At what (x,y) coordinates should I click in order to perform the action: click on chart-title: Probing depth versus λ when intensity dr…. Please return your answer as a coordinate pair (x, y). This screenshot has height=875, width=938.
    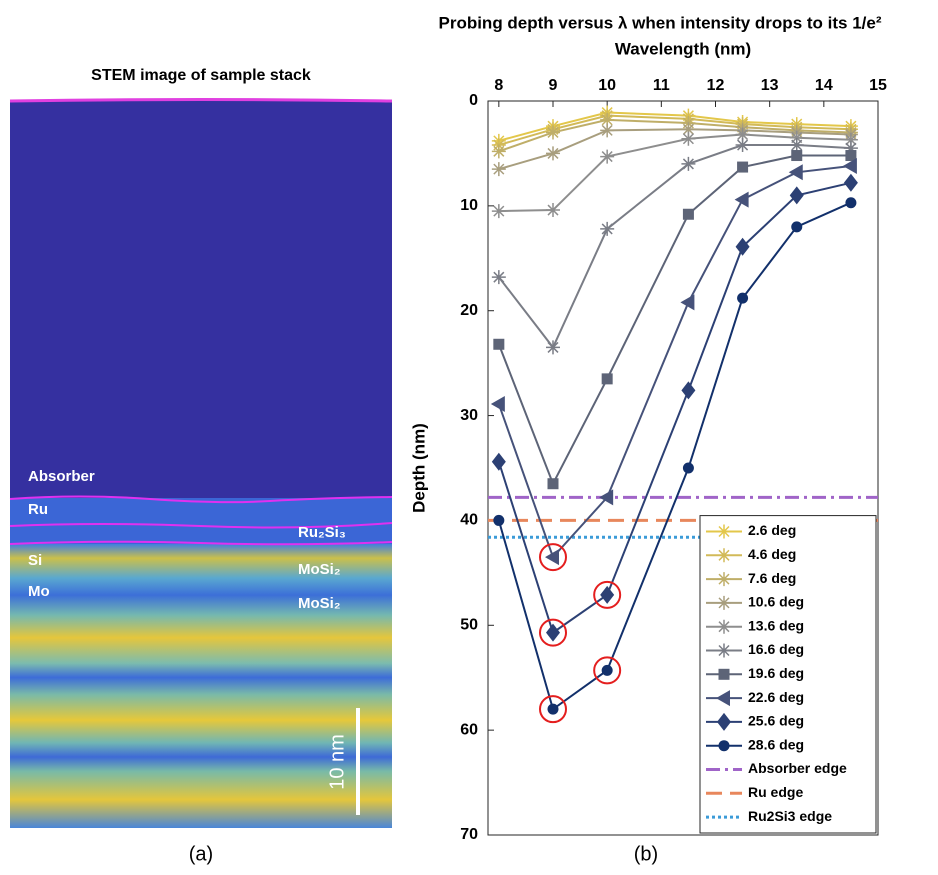
    Looking at the image, I should click on (659, 22).